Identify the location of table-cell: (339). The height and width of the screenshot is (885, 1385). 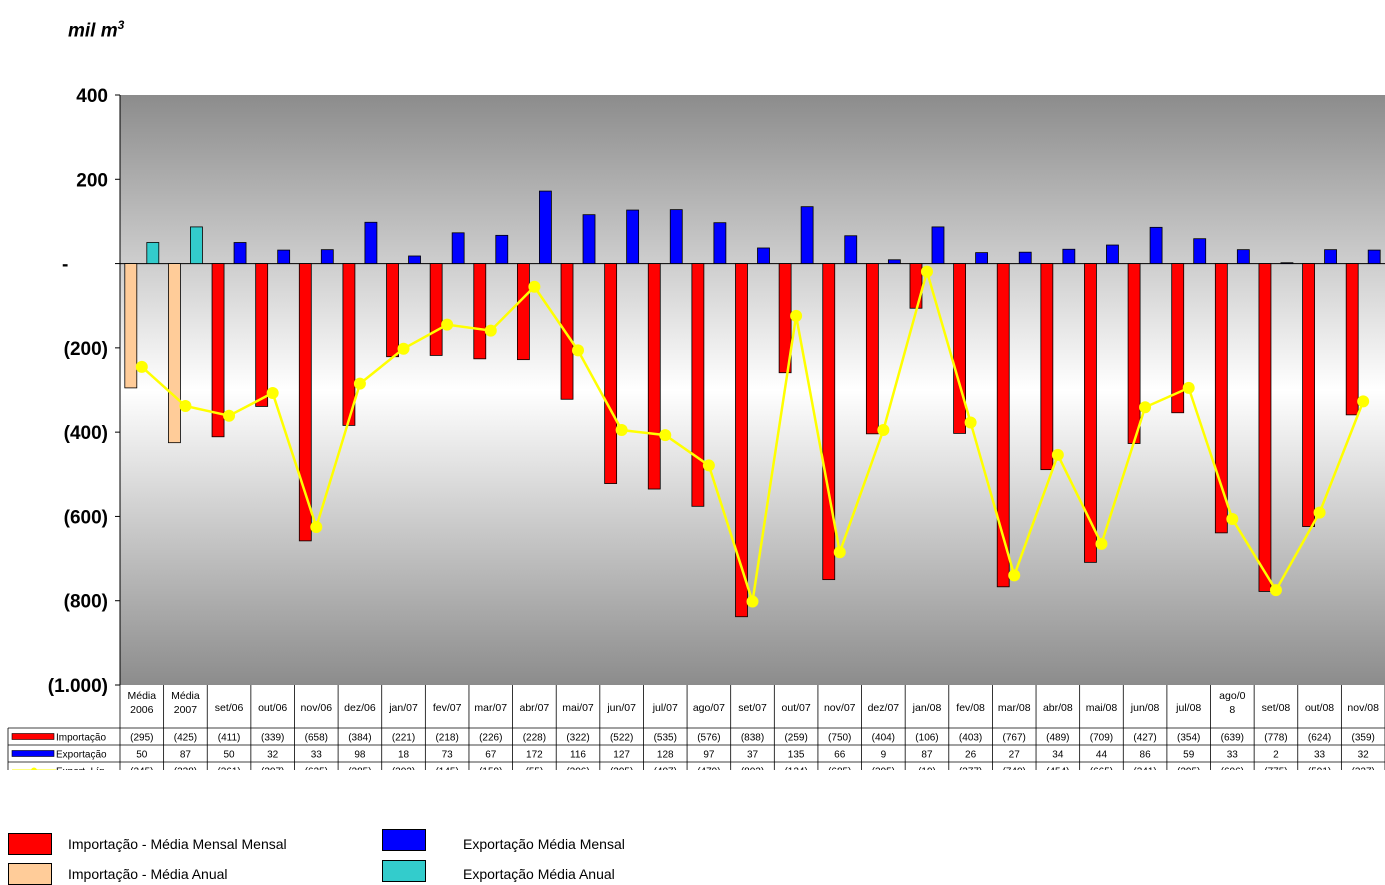
(272, 738).